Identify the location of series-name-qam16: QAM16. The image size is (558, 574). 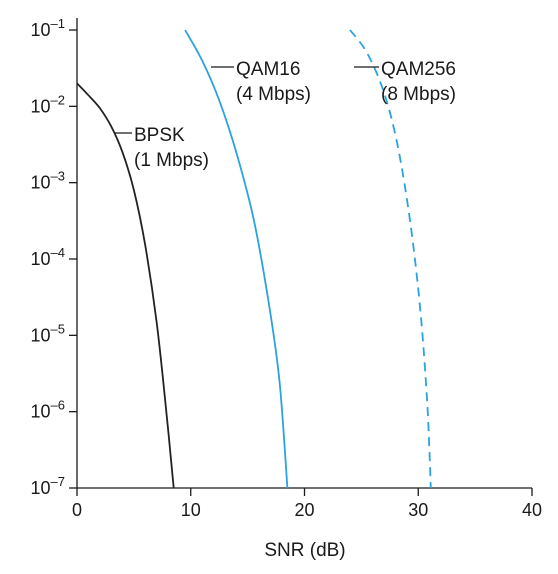
(268, 69).